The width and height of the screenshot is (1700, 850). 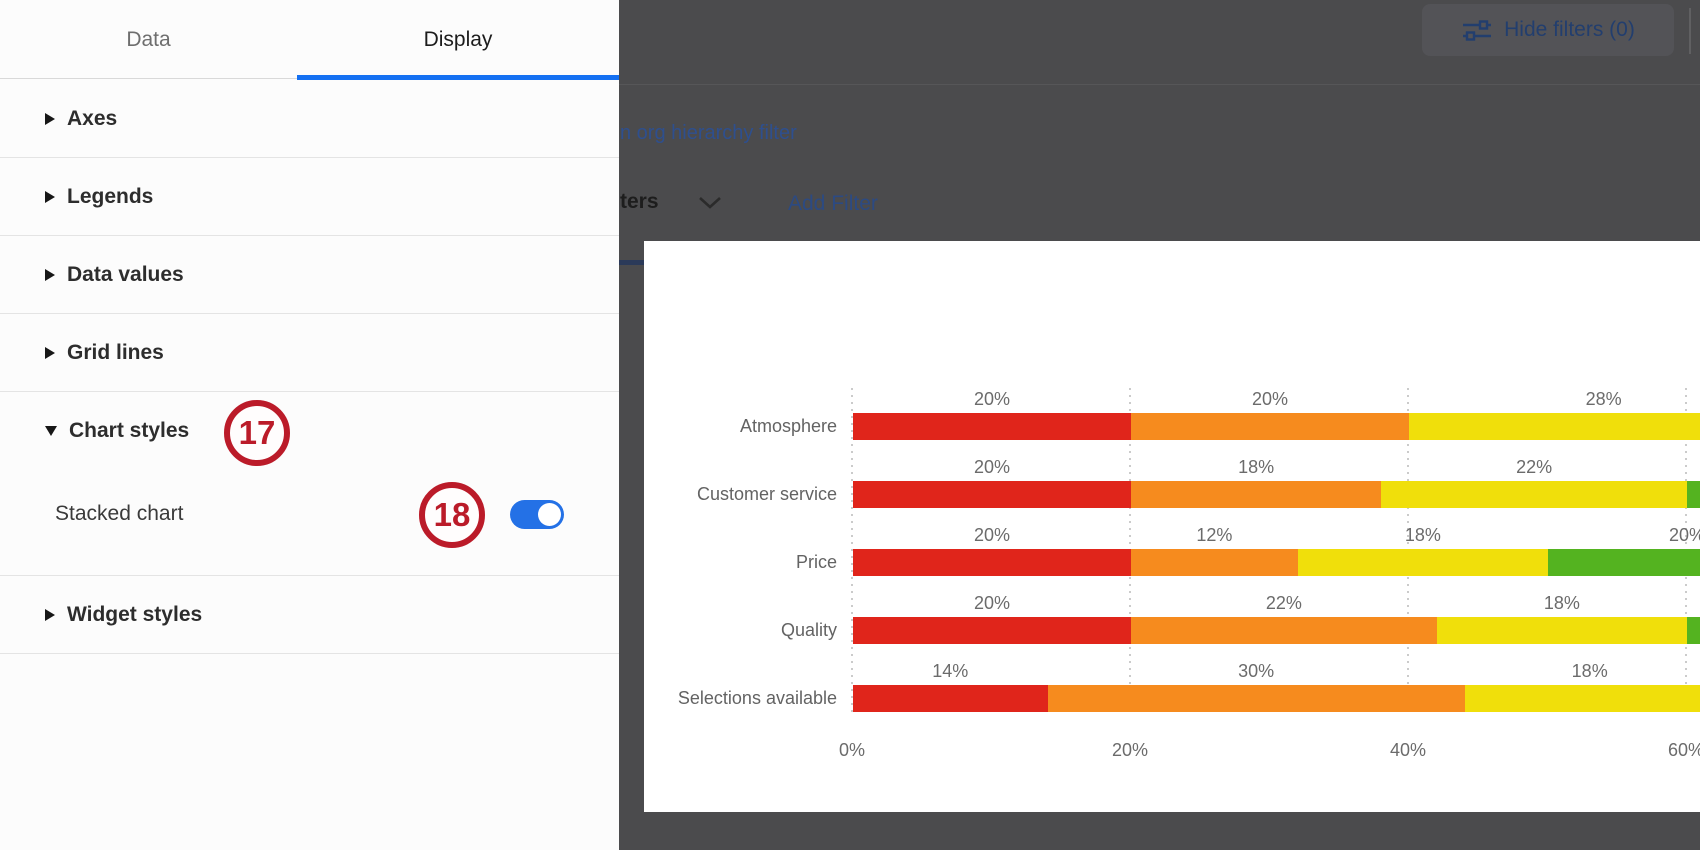 What do you see at coordinates (257, 433) in the screenshot?
I see `annotation-badge-17: 17` at bounding box center [257, 433].